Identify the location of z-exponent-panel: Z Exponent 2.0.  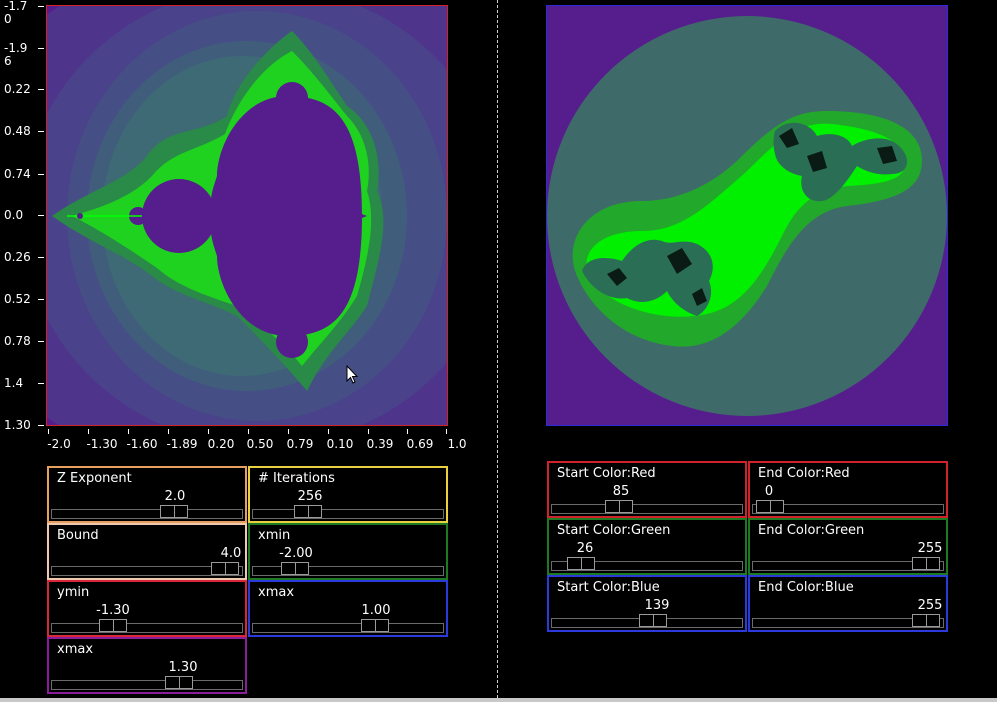
(147, 494).